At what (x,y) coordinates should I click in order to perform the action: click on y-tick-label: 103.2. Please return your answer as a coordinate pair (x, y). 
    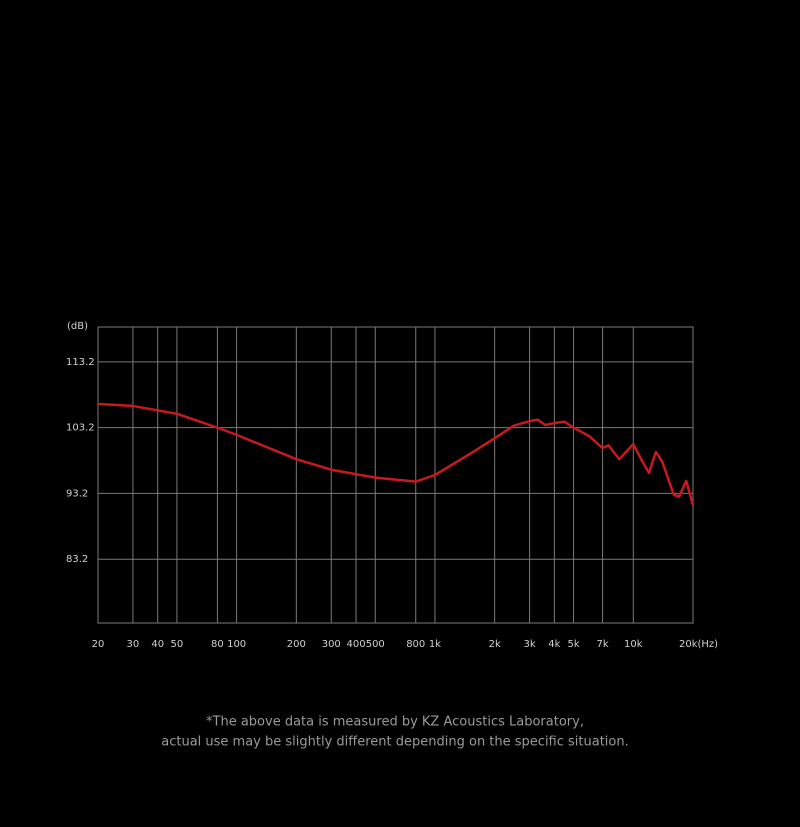
    Looking at the image, I should click on (80, 428).